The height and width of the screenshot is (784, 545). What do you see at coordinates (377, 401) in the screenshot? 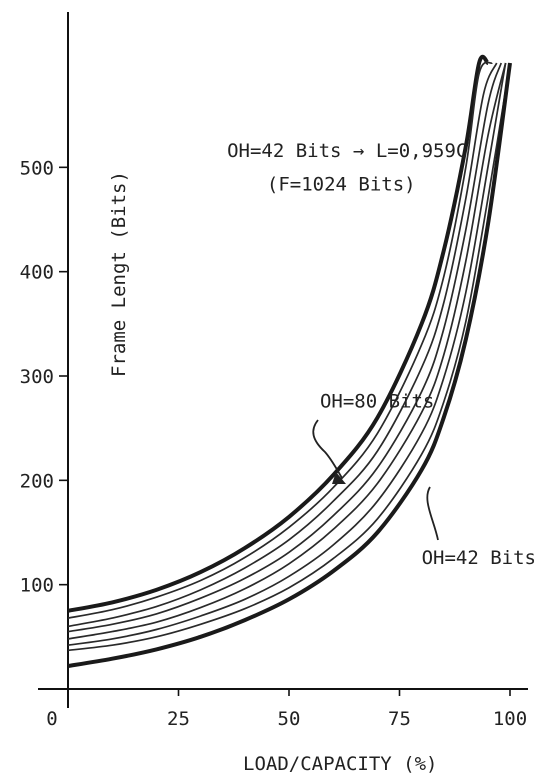
I see `annotation-label: OH=80 Bits` at bounding box center [377, 401].